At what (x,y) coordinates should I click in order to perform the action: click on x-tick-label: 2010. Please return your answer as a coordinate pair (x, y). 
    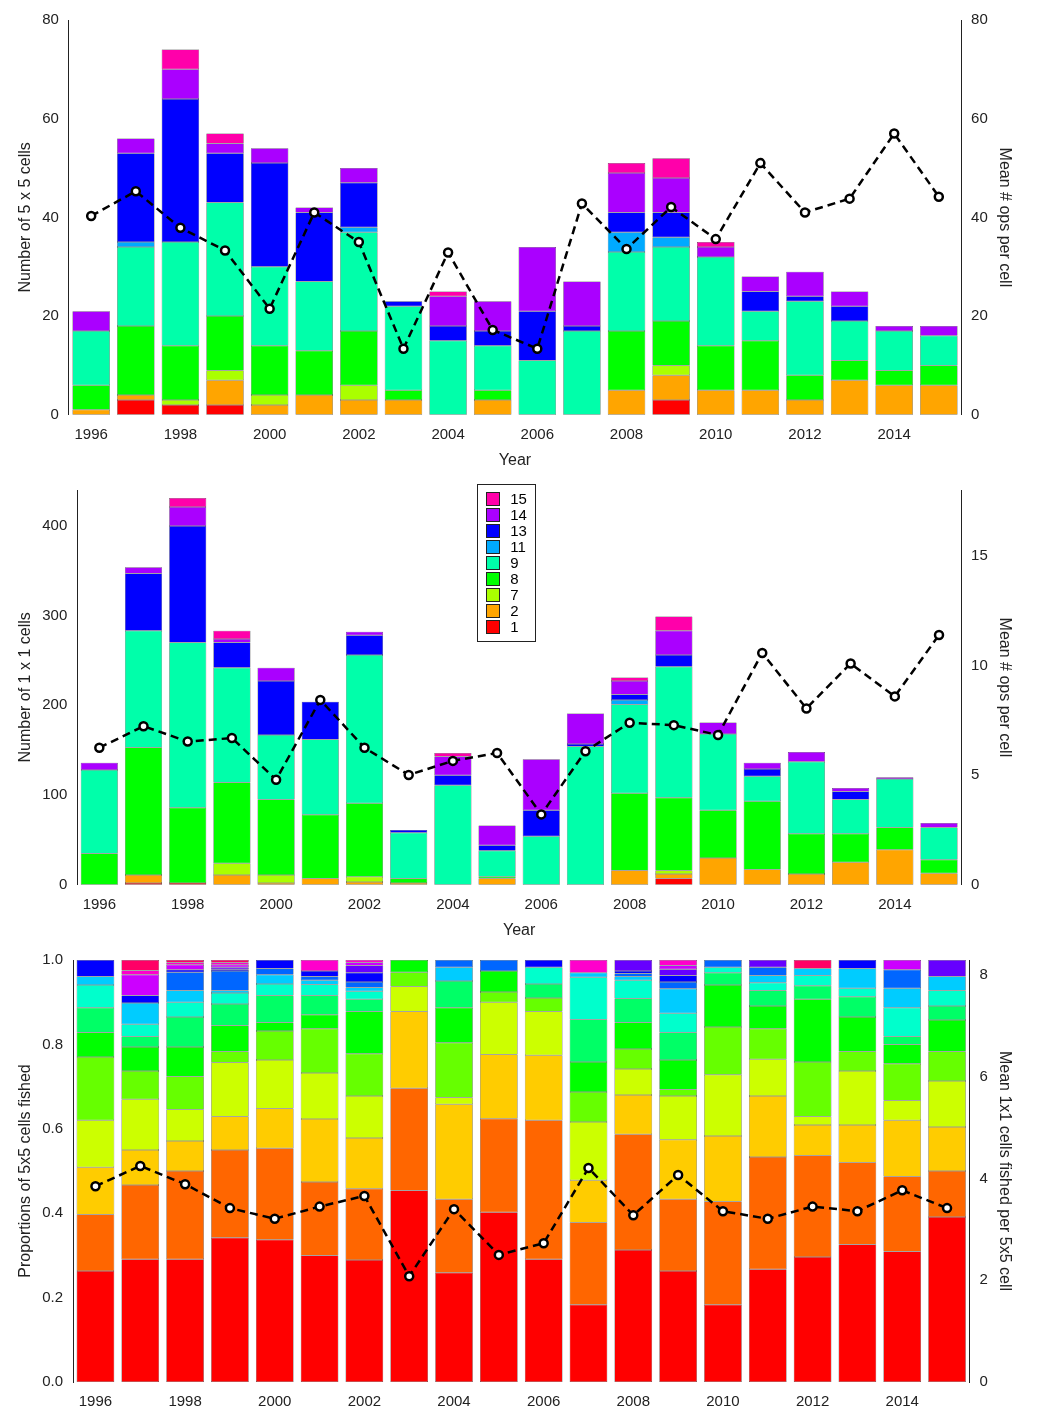
    Looking at the image, I should click on (716, 433).